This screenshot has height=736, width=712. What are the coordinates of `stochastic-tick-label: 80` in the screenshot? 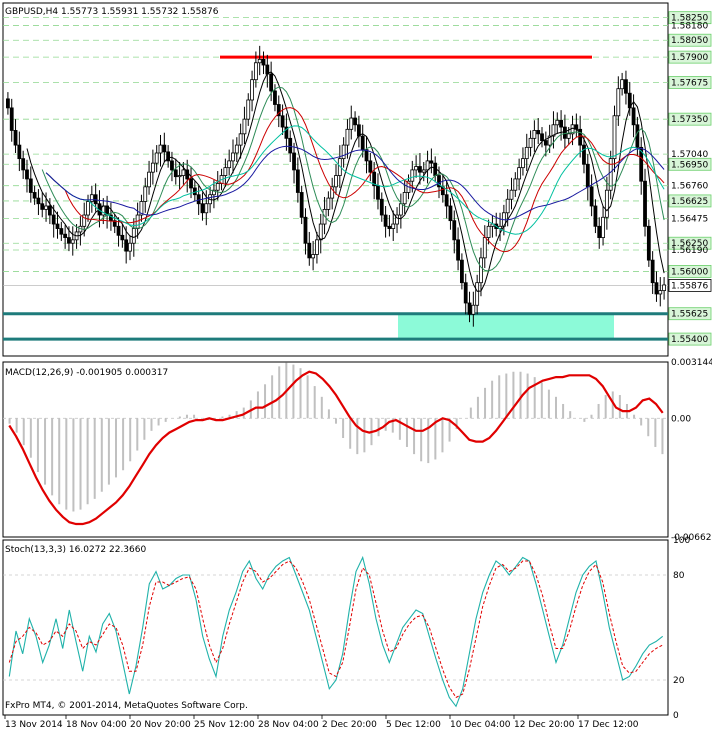 It's located at (679, 576).